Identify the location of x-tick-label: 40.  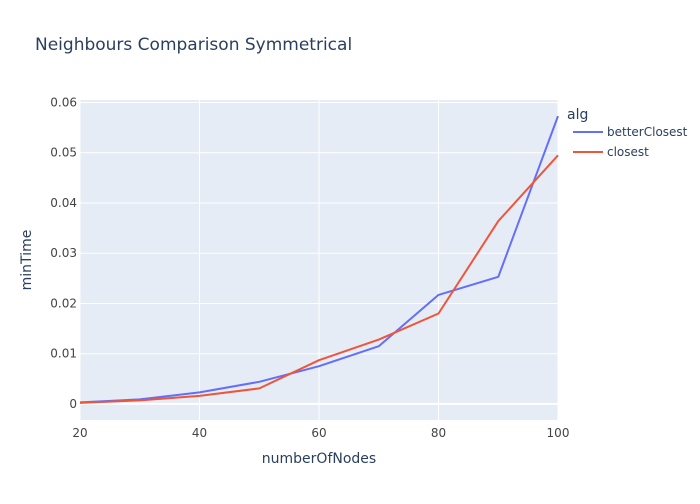
(199, 433).